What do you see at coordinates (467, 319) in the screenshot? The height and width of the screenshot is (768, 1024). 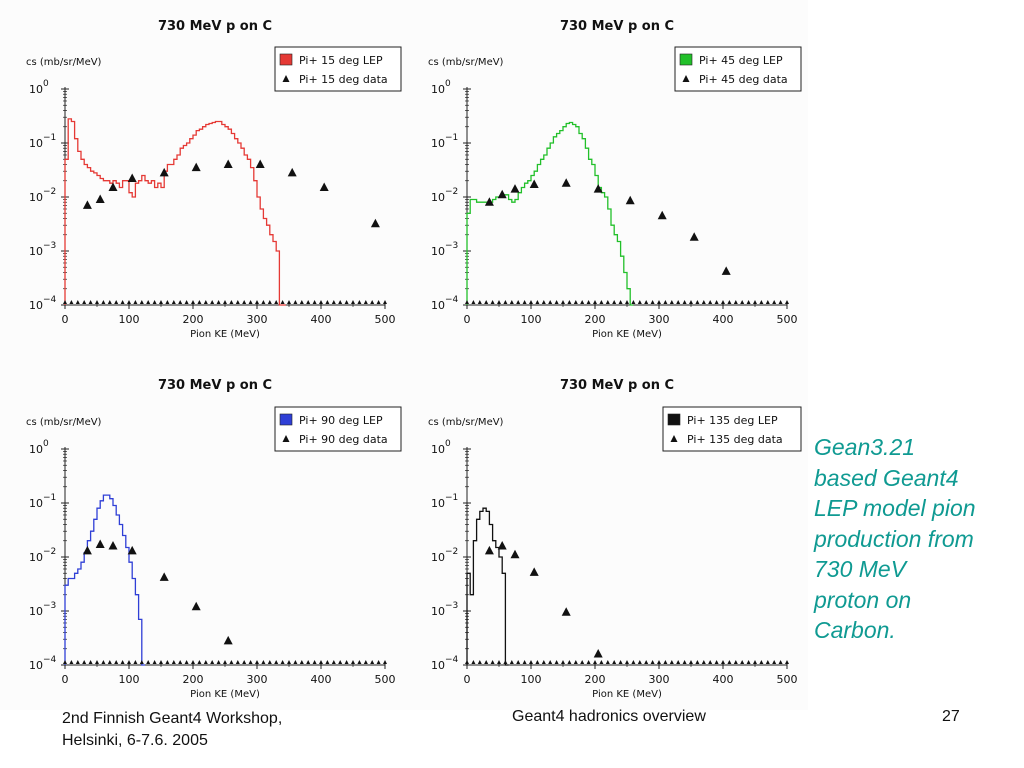 I see `x-tick-label: 0` at bounding box center [467, 319].